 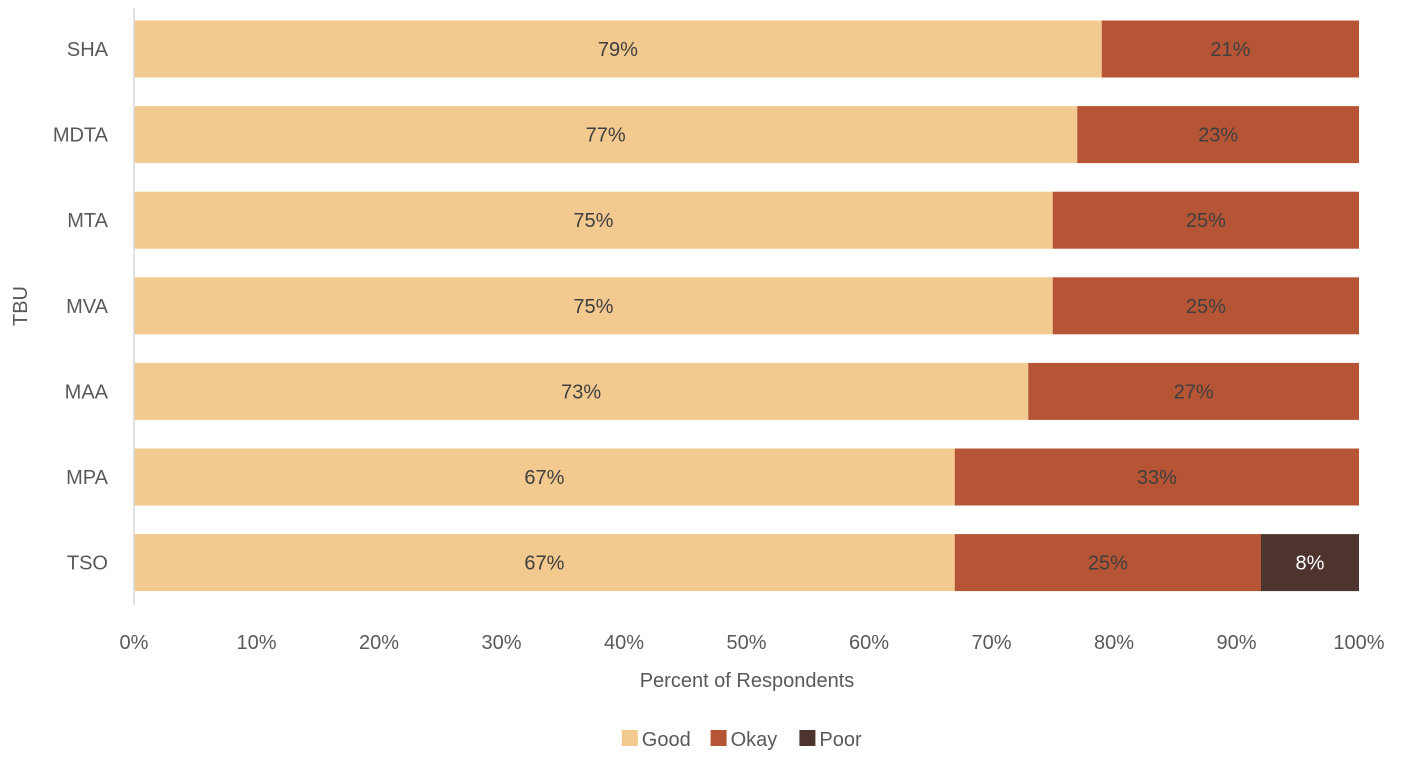 What do you see at coordinates (88, 50) in the screenshot?
I see `category-label: SHA` at bounding box center [88, 50].